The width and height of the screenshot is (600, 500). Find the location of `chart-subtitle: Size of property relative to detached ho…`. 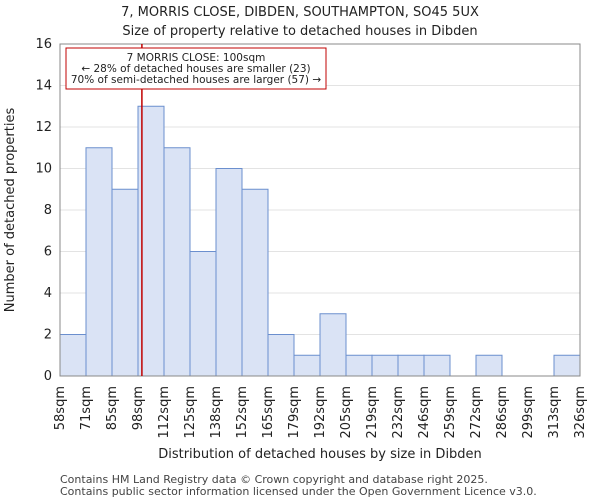

chart-subtitle: Size of property relative to detached ho… is located at coordinates (299, 31).